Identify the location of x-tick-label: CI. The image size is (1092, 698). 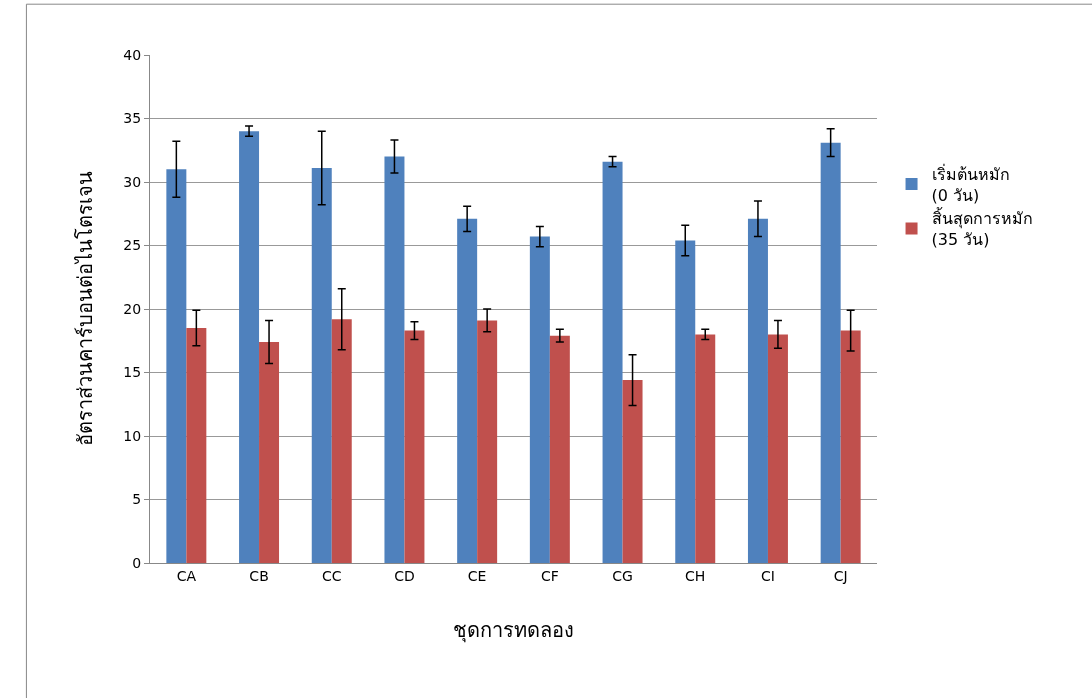
(768, 575).